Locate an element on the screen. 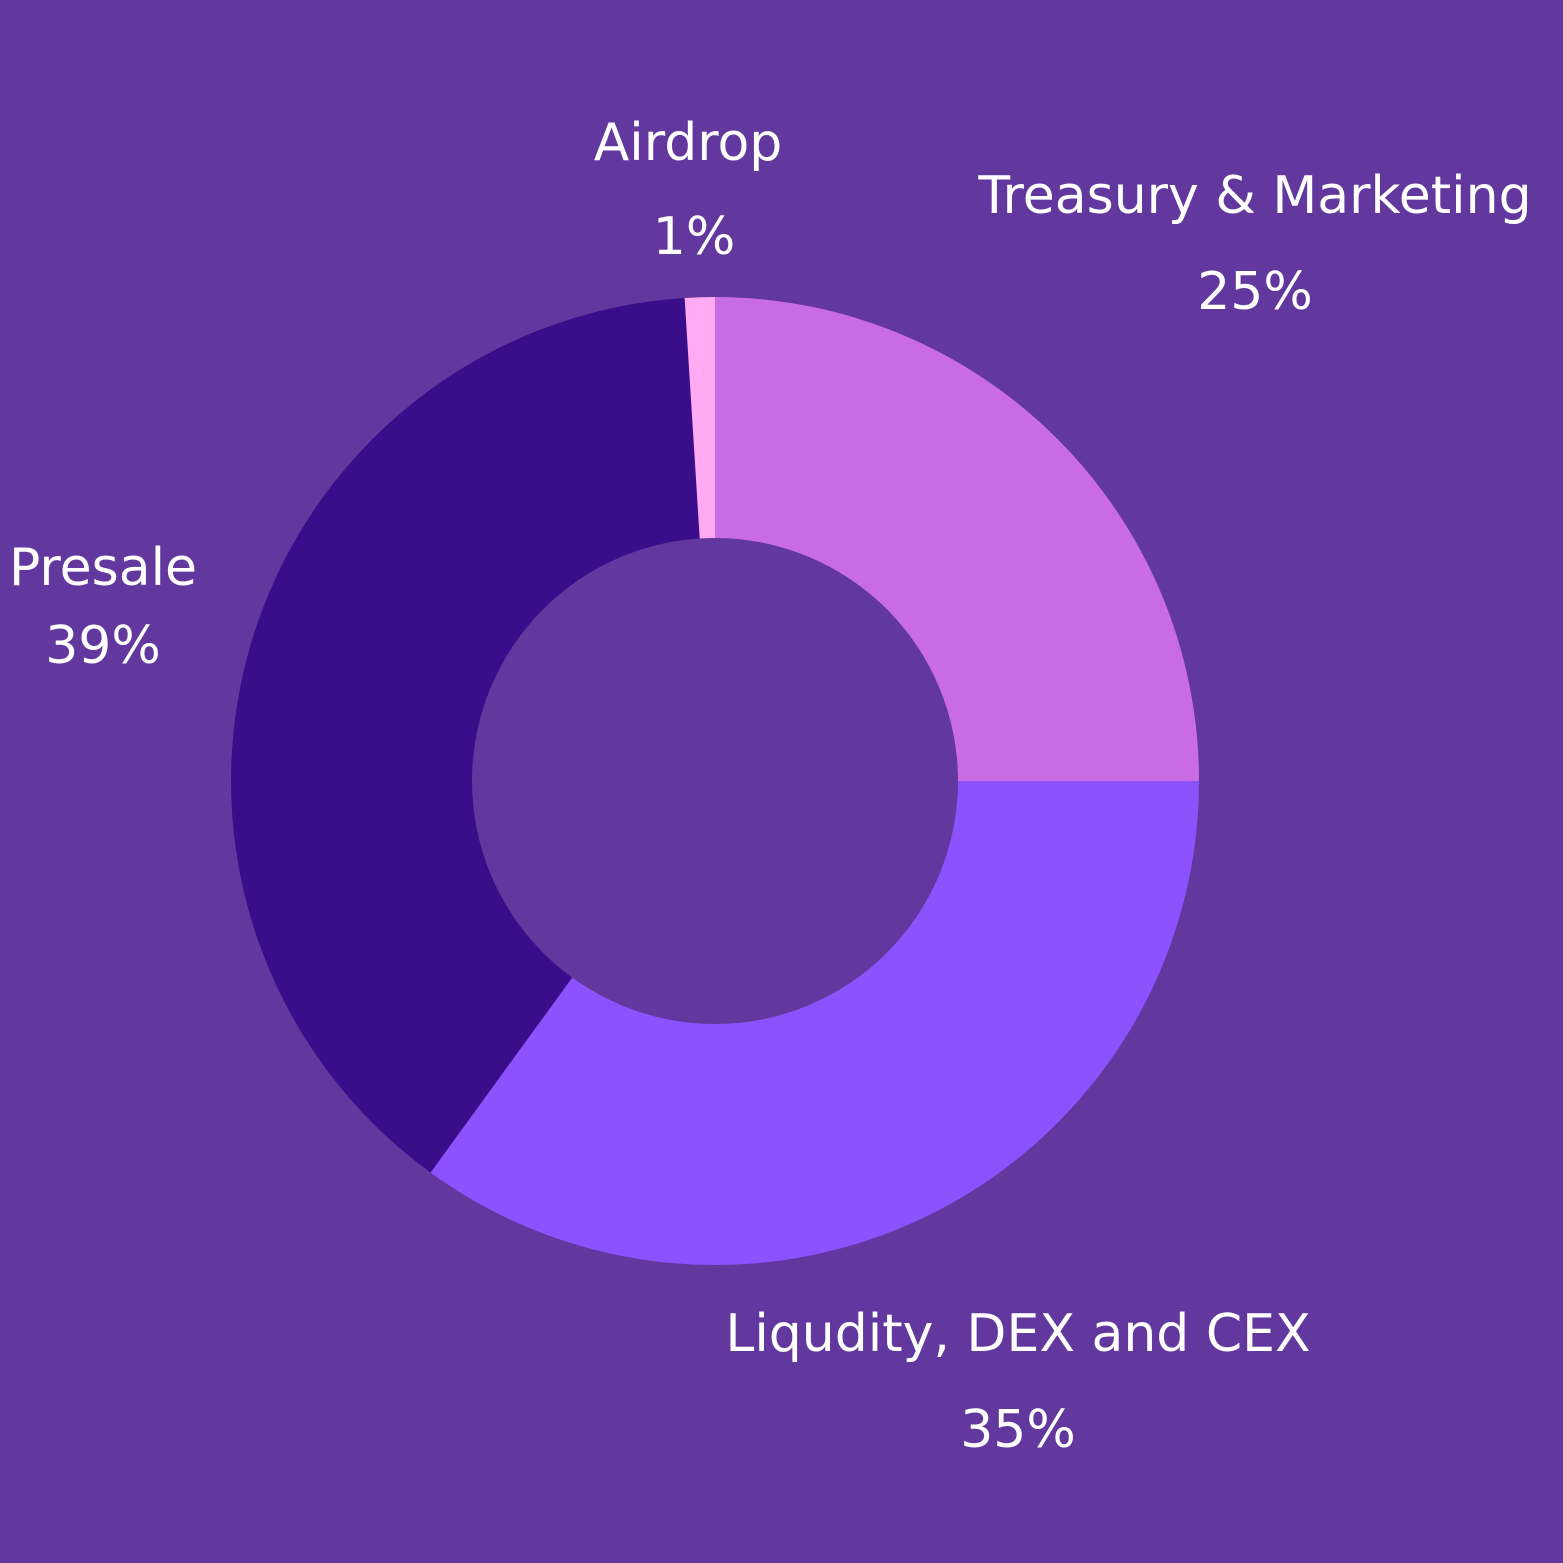 Image resolution: width=1563 pixels, height=1563 pixels. slice-percent-label: 1% is located at coordinates (694, 237).